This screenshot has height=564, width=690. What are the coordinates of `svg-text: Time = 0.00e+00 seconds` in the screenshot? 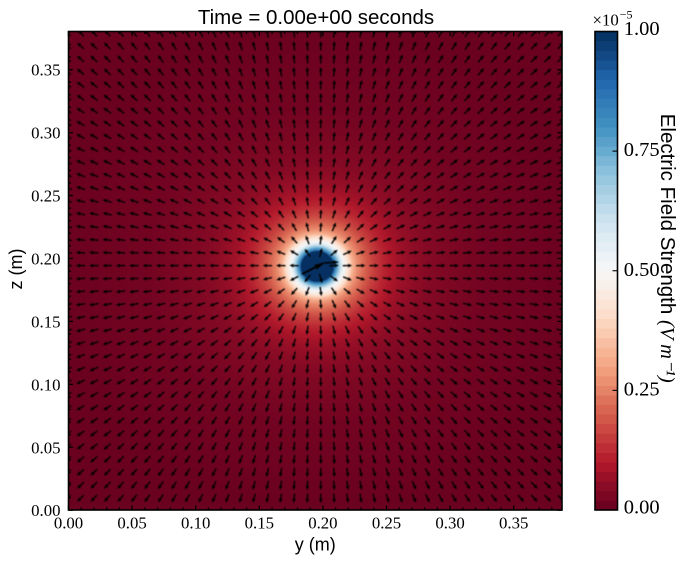 It's located at (316, 17).